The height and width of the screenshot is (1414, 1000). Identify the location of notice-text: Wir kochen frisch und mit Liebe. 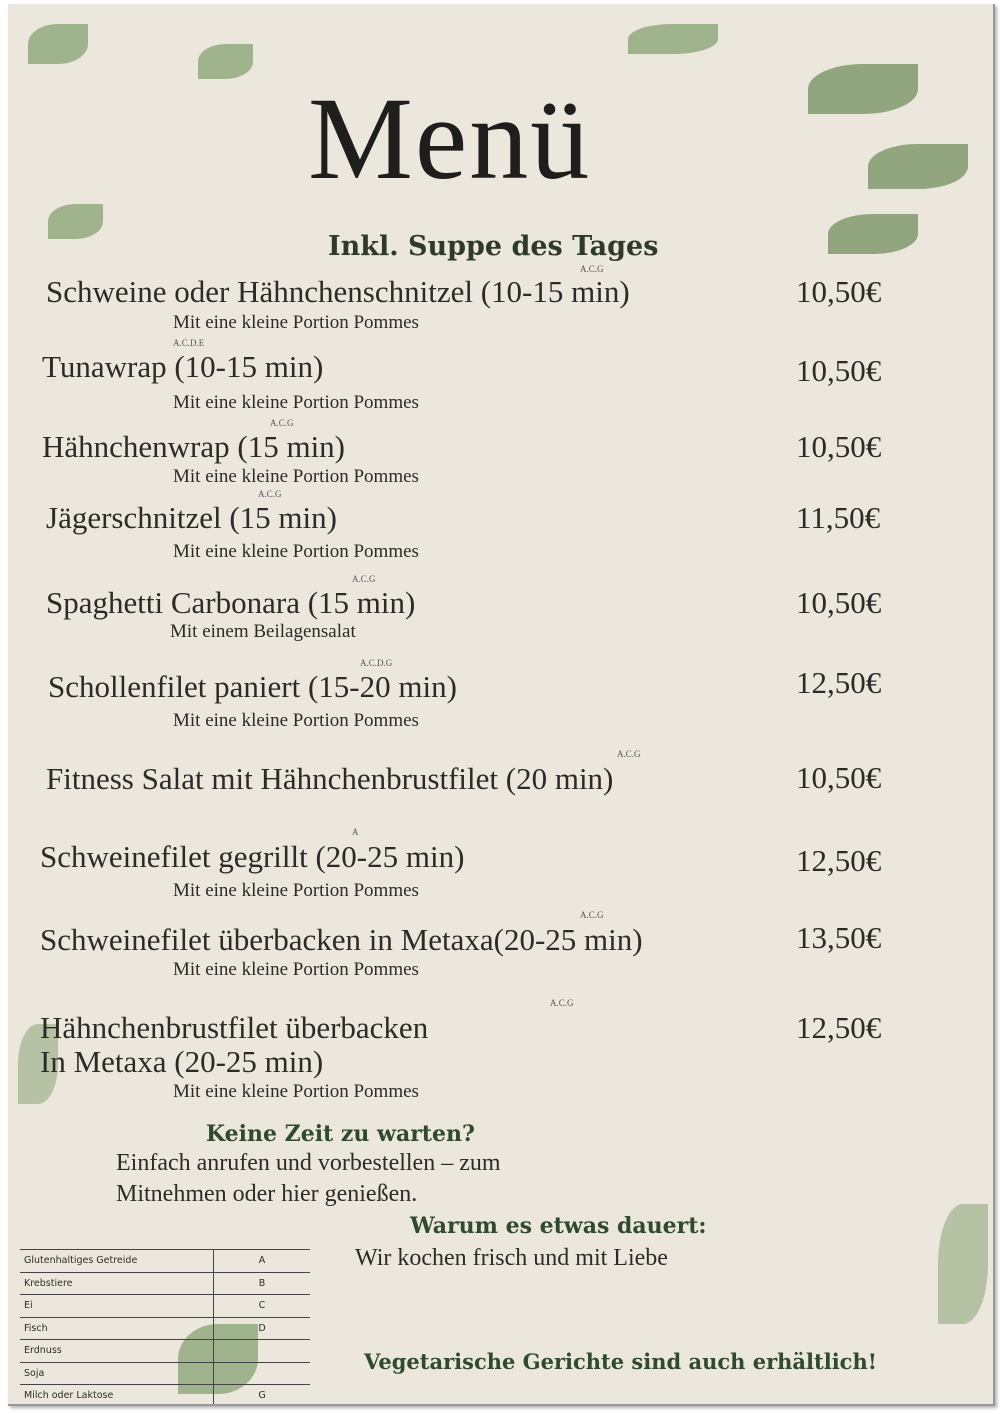
(511, 1258).